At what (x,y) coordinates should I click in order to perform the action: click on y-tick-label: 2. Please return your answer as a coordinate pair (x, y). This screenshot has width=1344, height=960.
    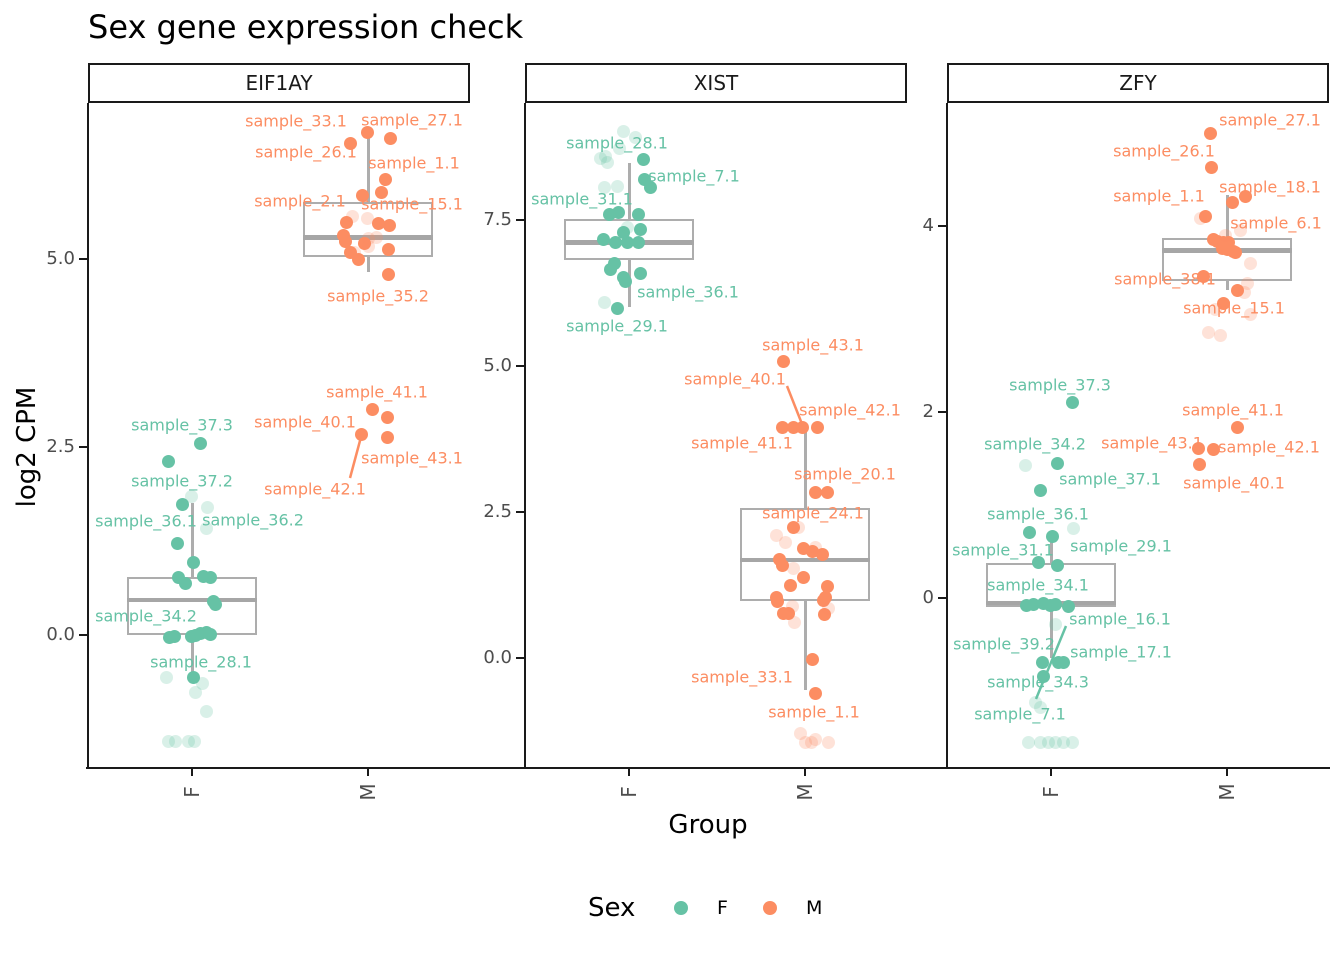
    Looking at the image, I should click on (928, 411).